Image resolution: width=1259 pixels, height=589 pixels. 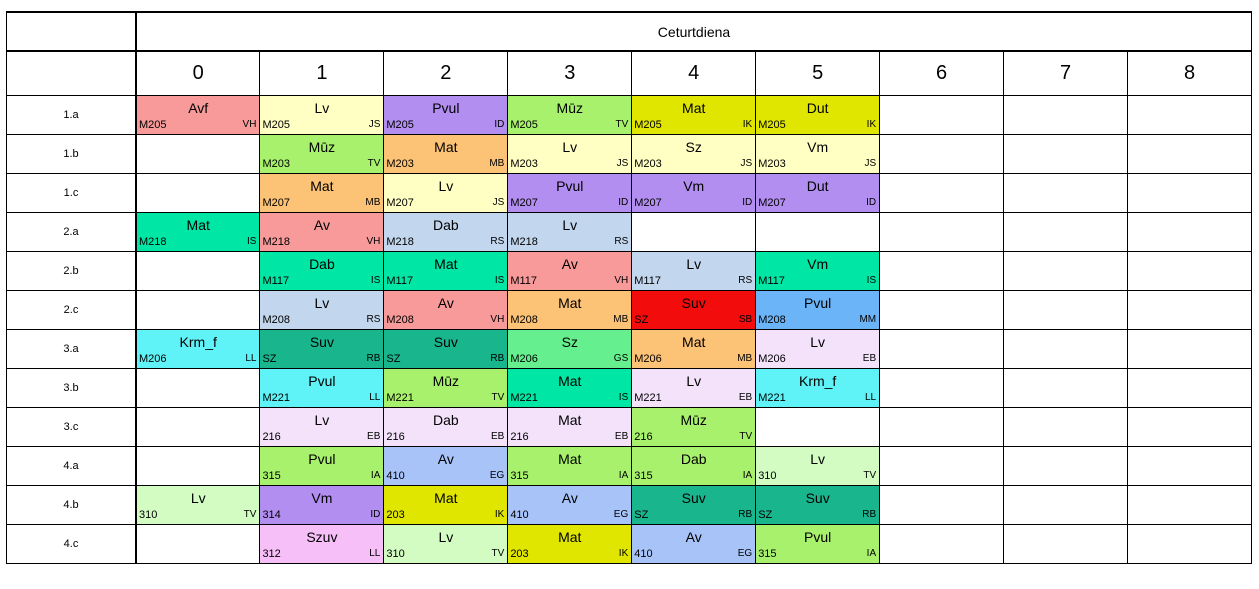 I want to click on lesson-block: Mat 315 IA, so click(x=570, y=466).